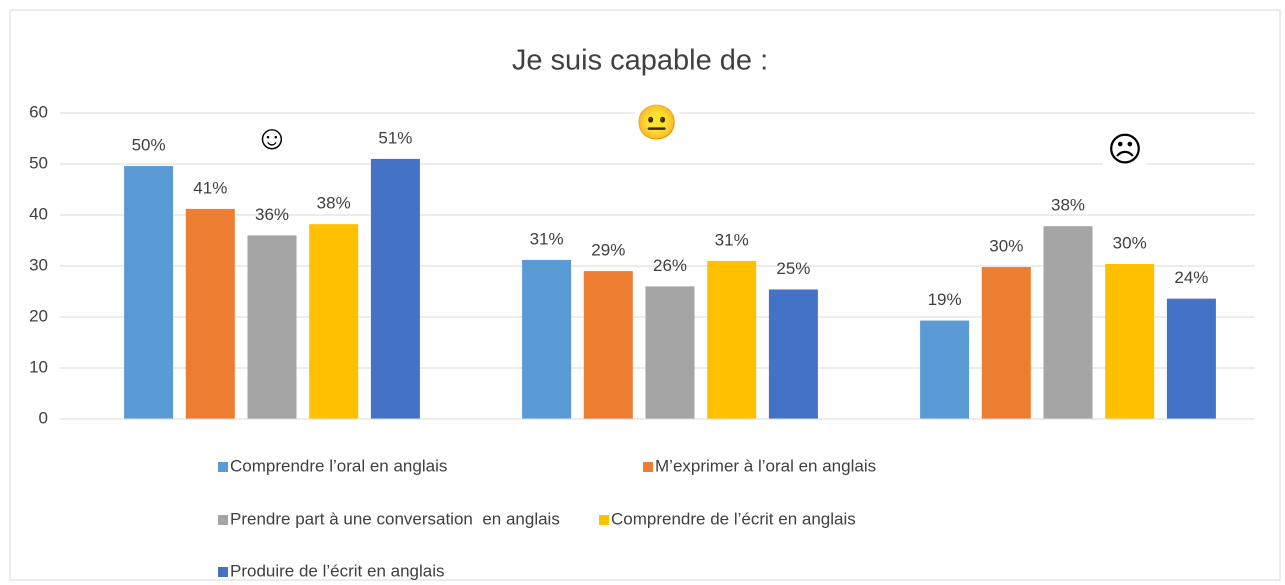 Image resolution: width=1285 pixels, height=585 pixels. I want to click on legend-label: Comprendre l’oral en anglais, so click(338, 465).